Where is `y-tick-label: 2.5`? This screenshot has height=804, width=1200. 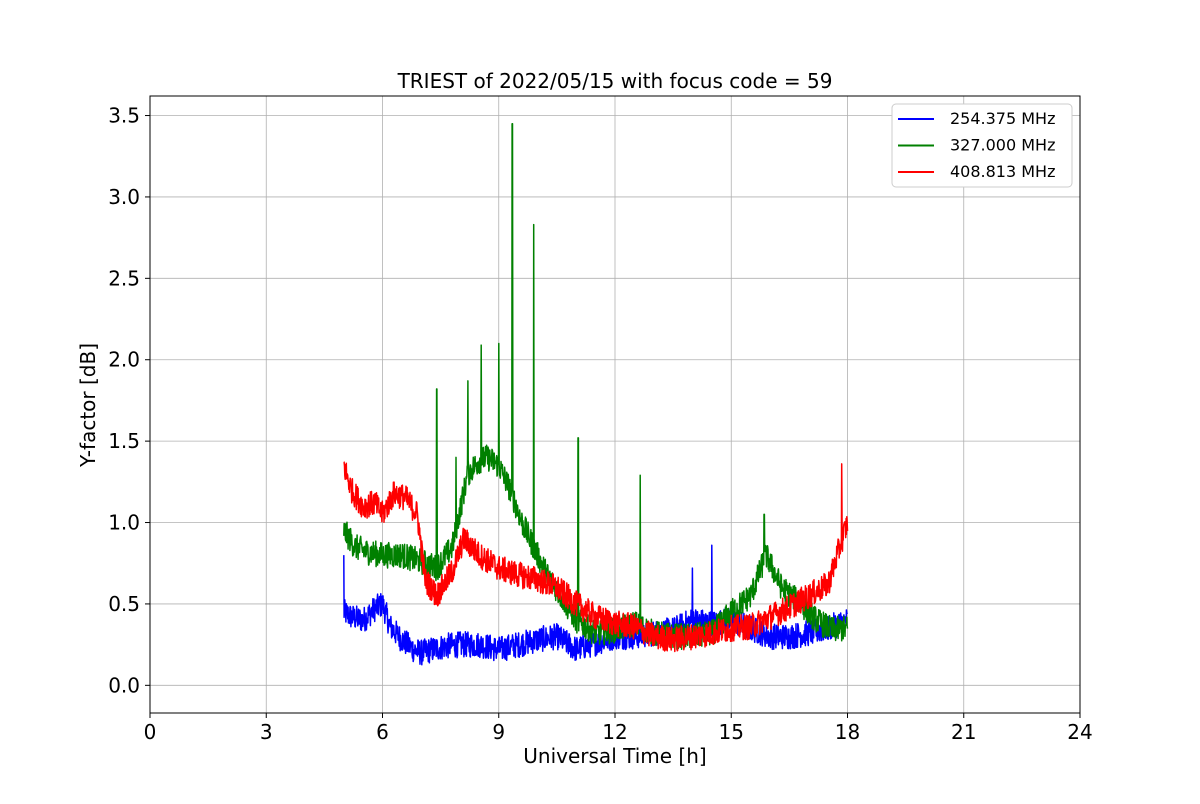
y-tick-label: 2.5 is located at coordinates (124, 278).